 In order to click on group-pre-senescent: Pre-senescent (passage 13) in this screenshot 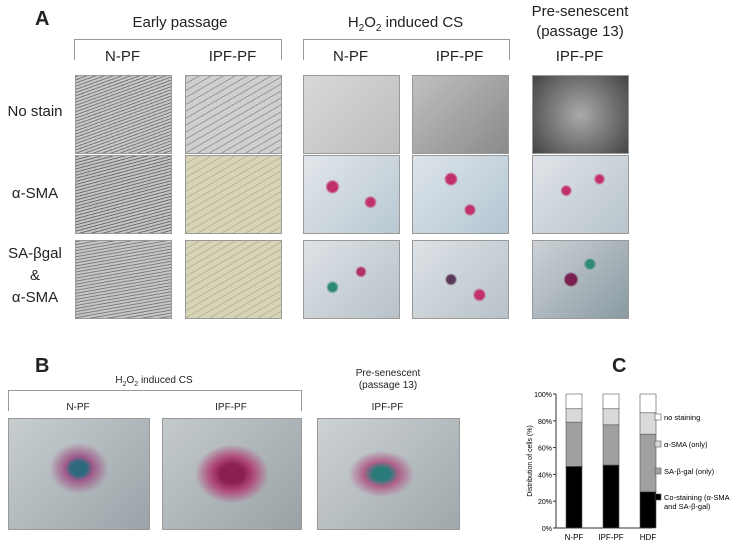, I will do `click(580, 22)`.